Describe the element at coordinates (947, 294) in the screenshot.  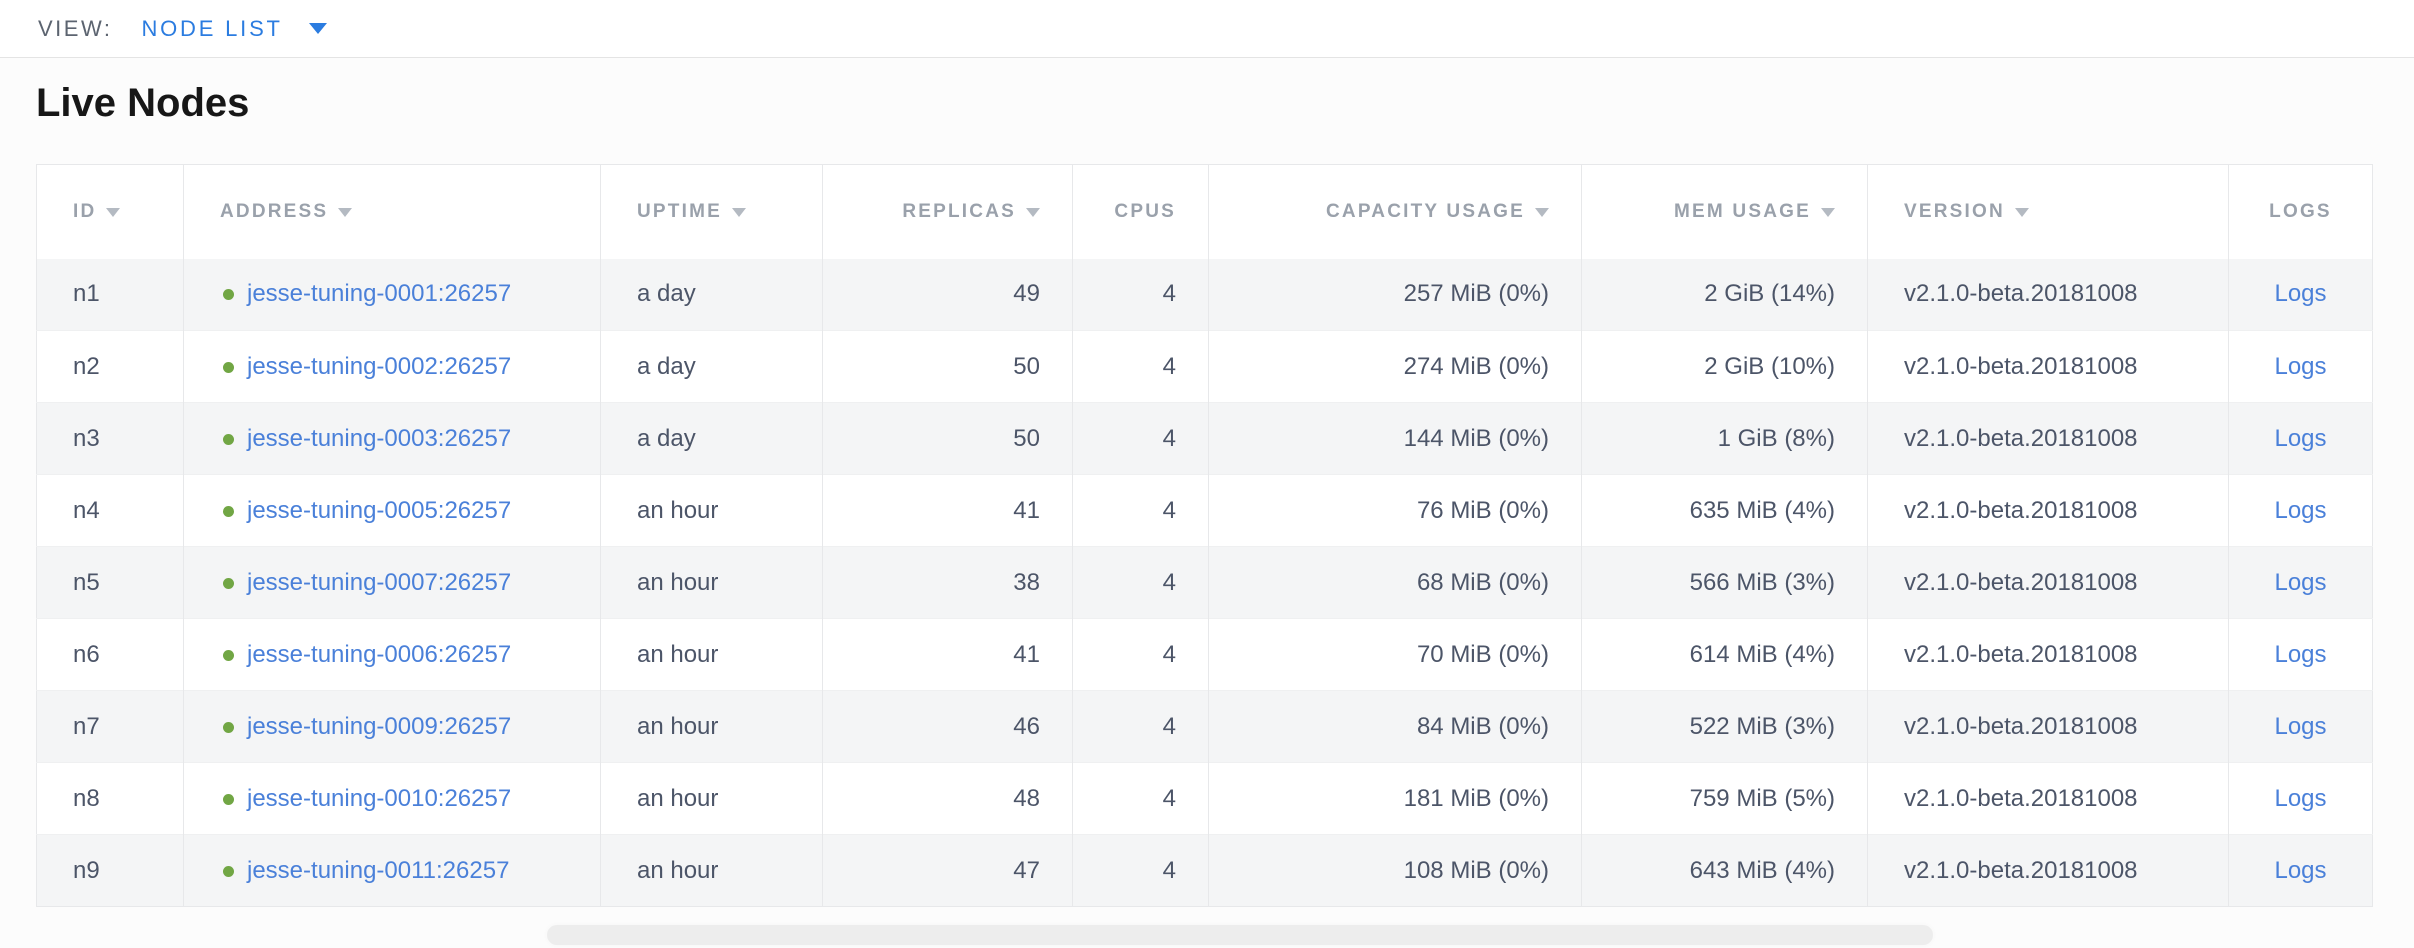
I see `cell-replicas: 49` at that location.